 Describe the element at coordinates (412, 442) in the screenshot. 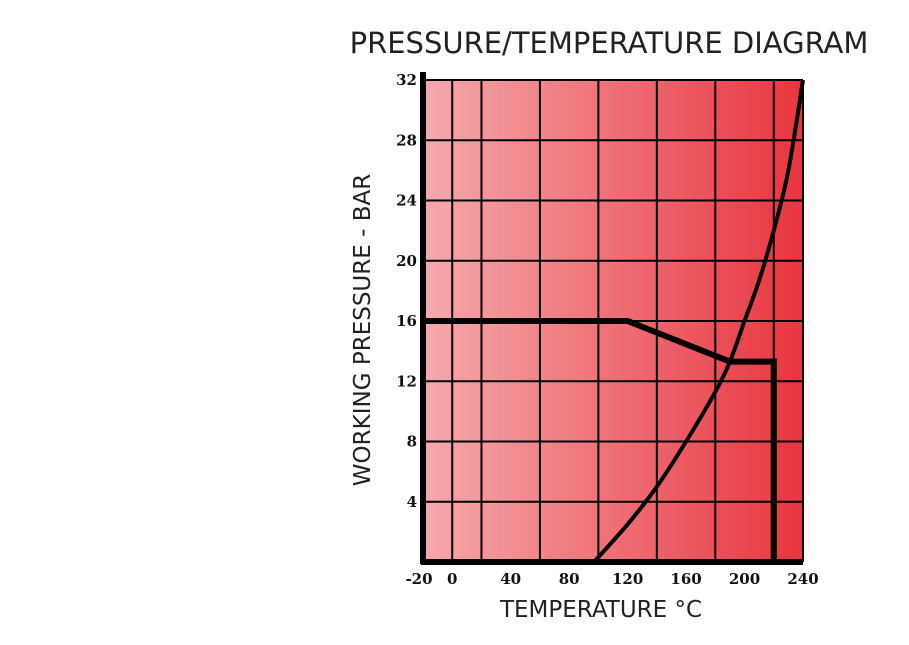

I see `y-tick-label: 8` at that location.